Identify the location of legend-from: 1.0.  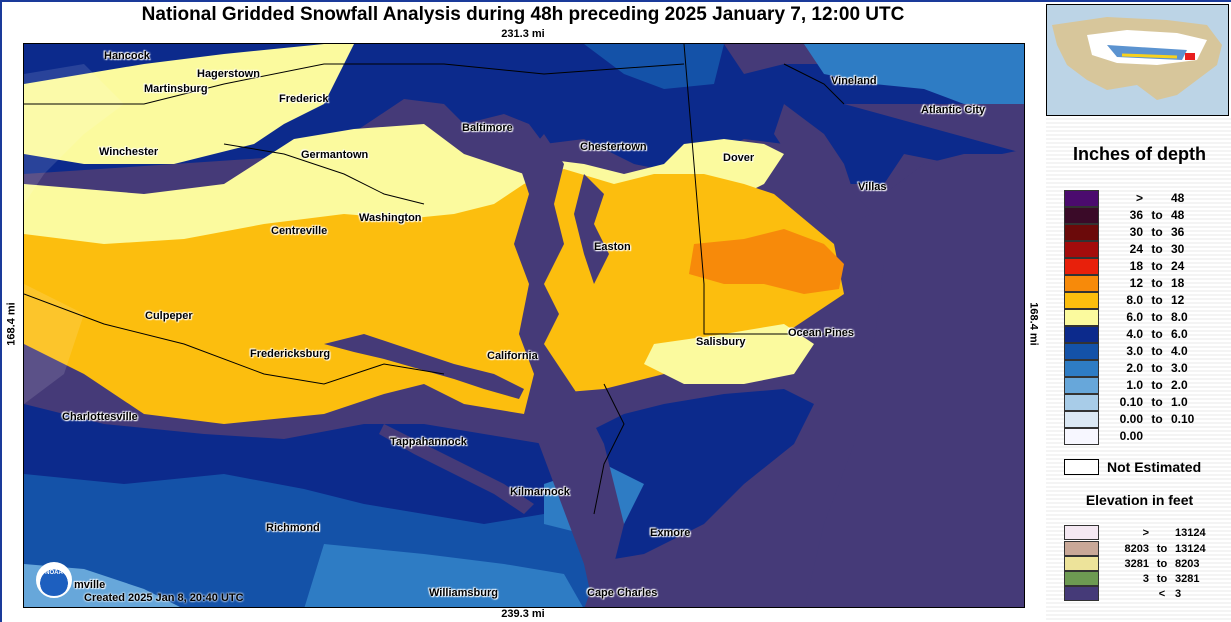
(1134, 385).